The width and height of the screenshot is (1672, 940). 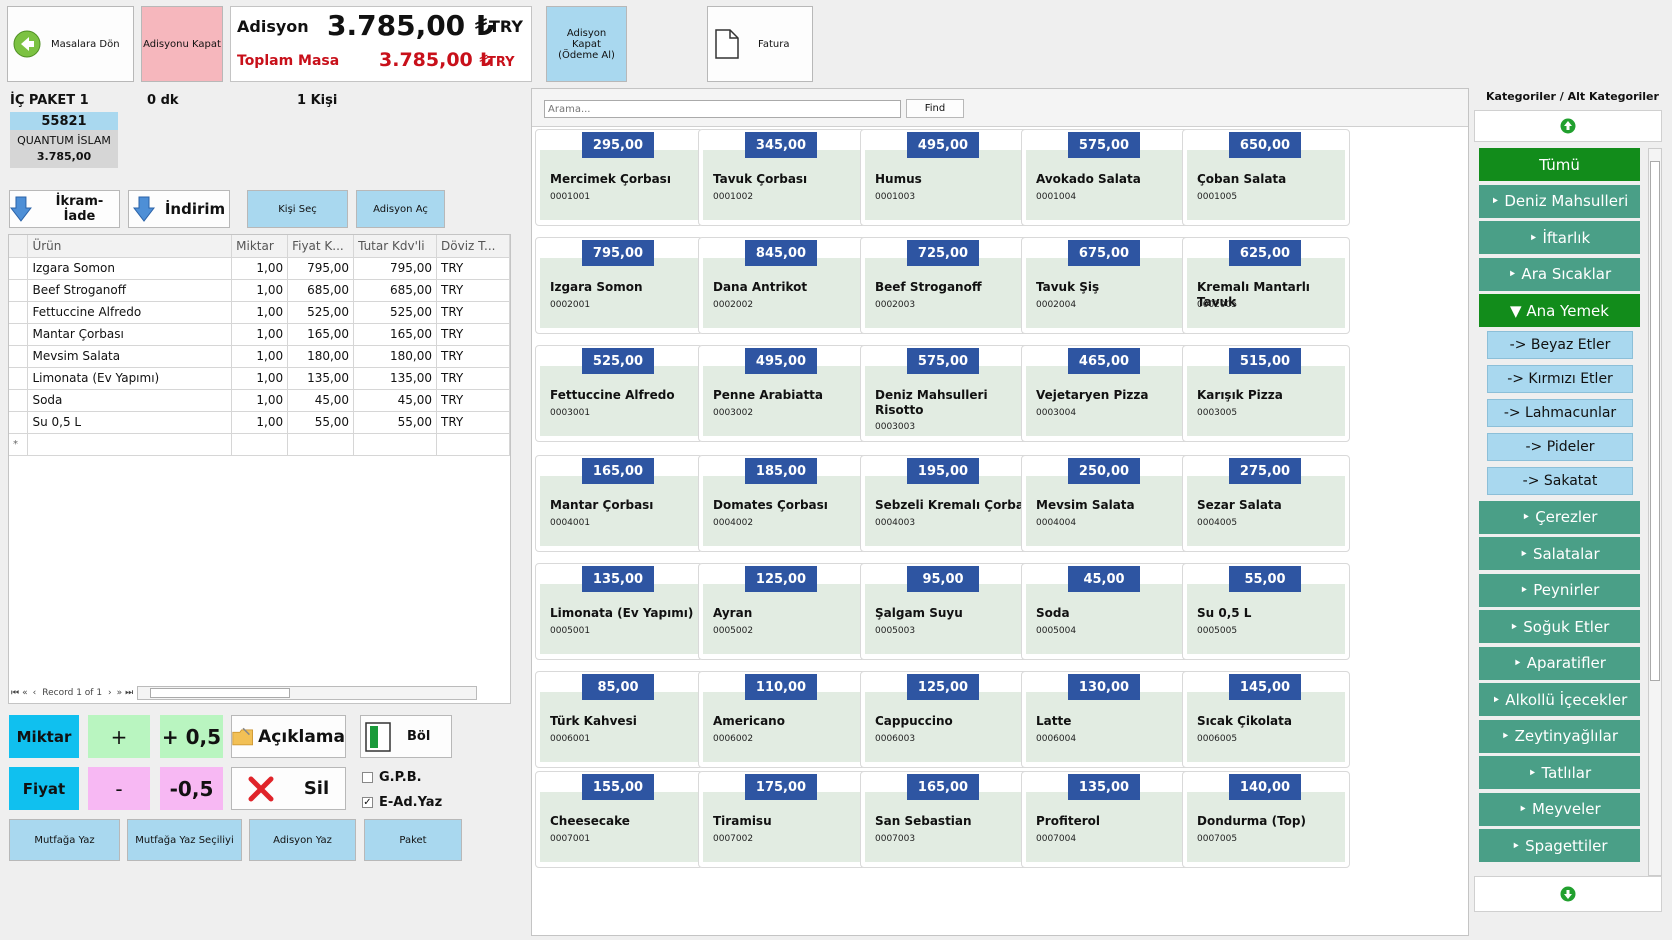 I want to click on gpb-checkbox: G.P.B., so click(x=392, y=777).